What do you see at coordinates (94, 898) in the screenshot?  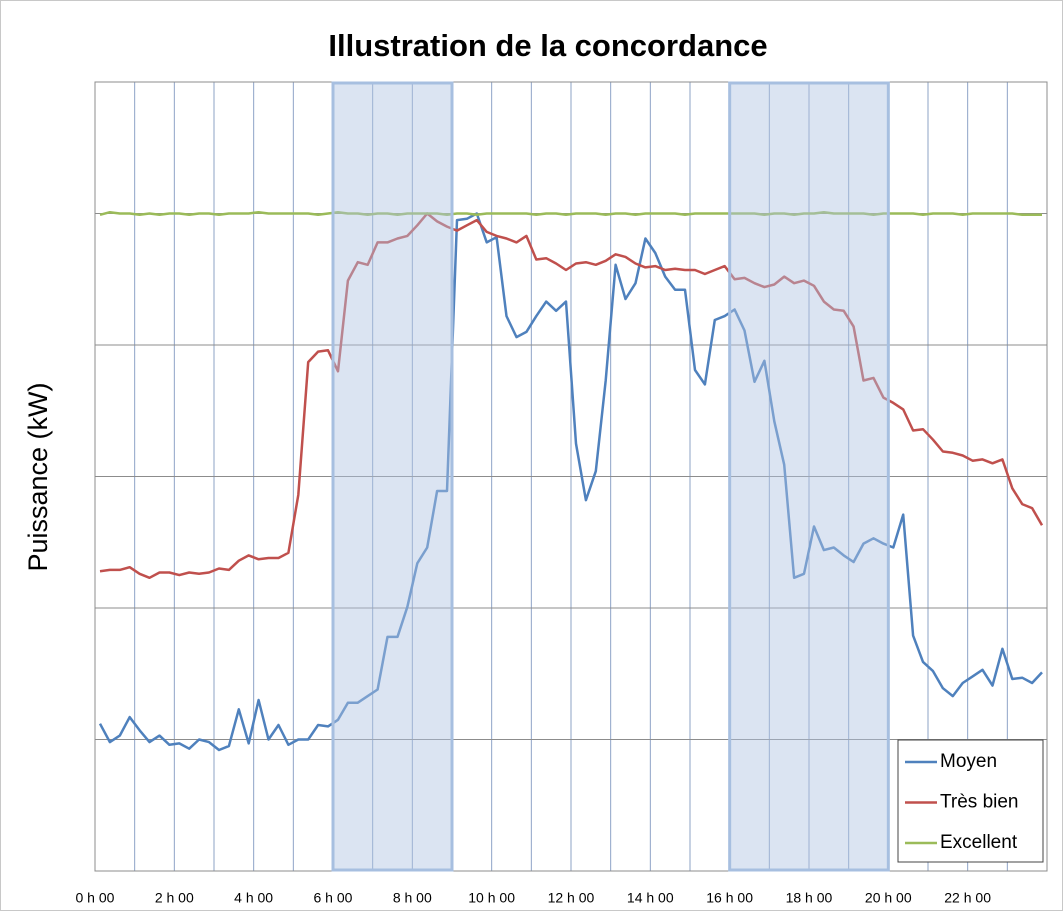 I see `x-tick-label: 0 h 00` at bounding box center [94, 898].